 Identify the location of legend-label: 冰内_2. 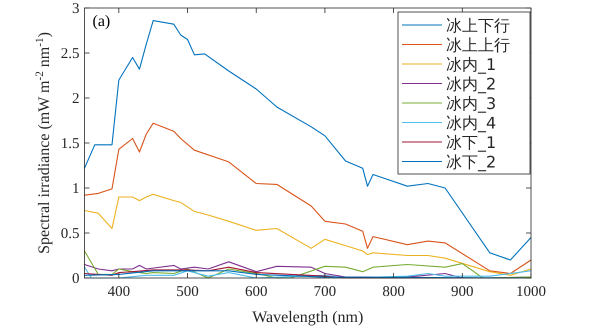
(471, 84).